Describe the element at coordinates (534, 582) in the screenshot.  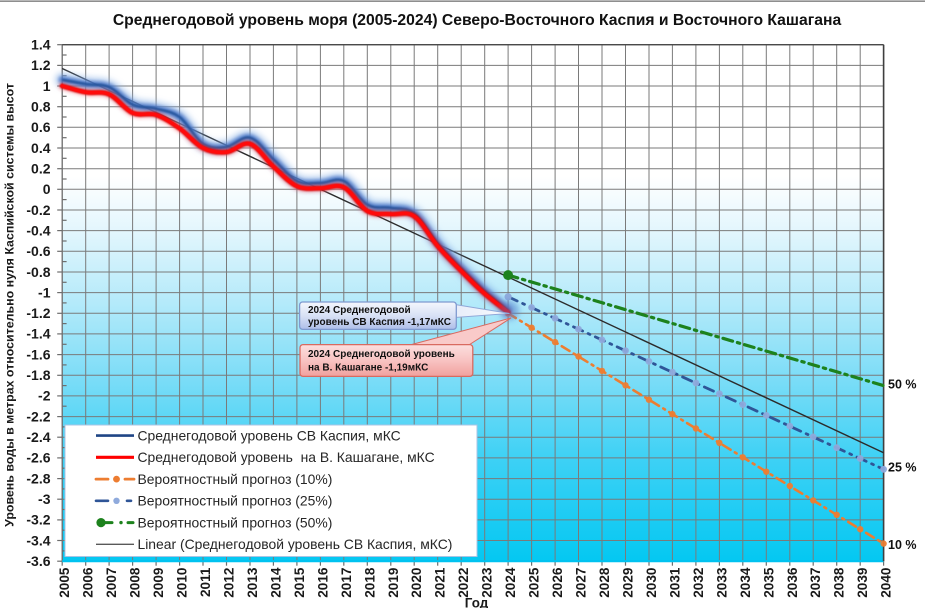
I see `svg-text: 2025` at that location.